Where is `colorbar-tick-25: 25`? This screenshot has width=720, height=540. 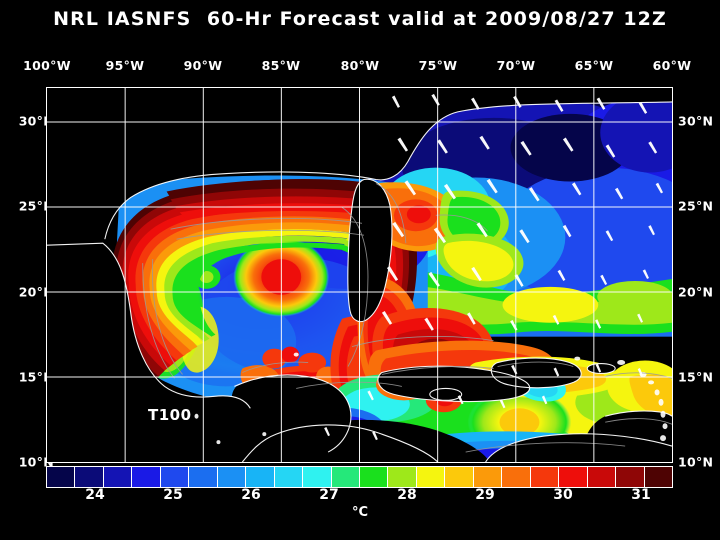 colorbar-tick-25: 25 is located at coordinates (173, 495).